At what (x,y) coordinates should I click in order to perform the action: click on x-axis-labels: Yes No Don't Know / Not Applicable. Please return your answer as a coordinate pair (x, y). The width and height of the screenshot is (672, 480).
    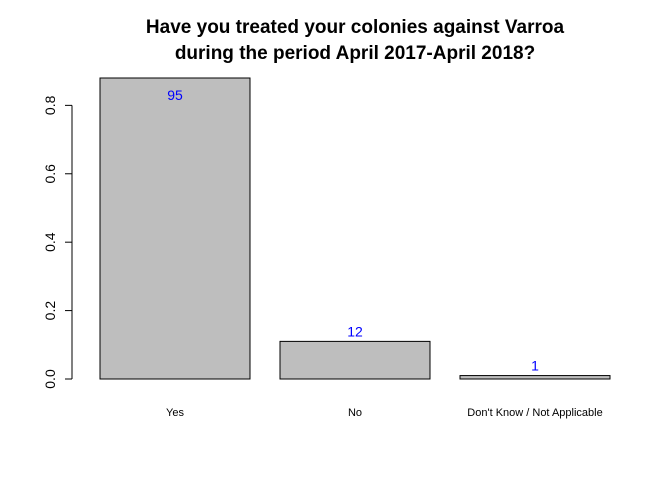
    Looking at the image, I should click on (384, 413).